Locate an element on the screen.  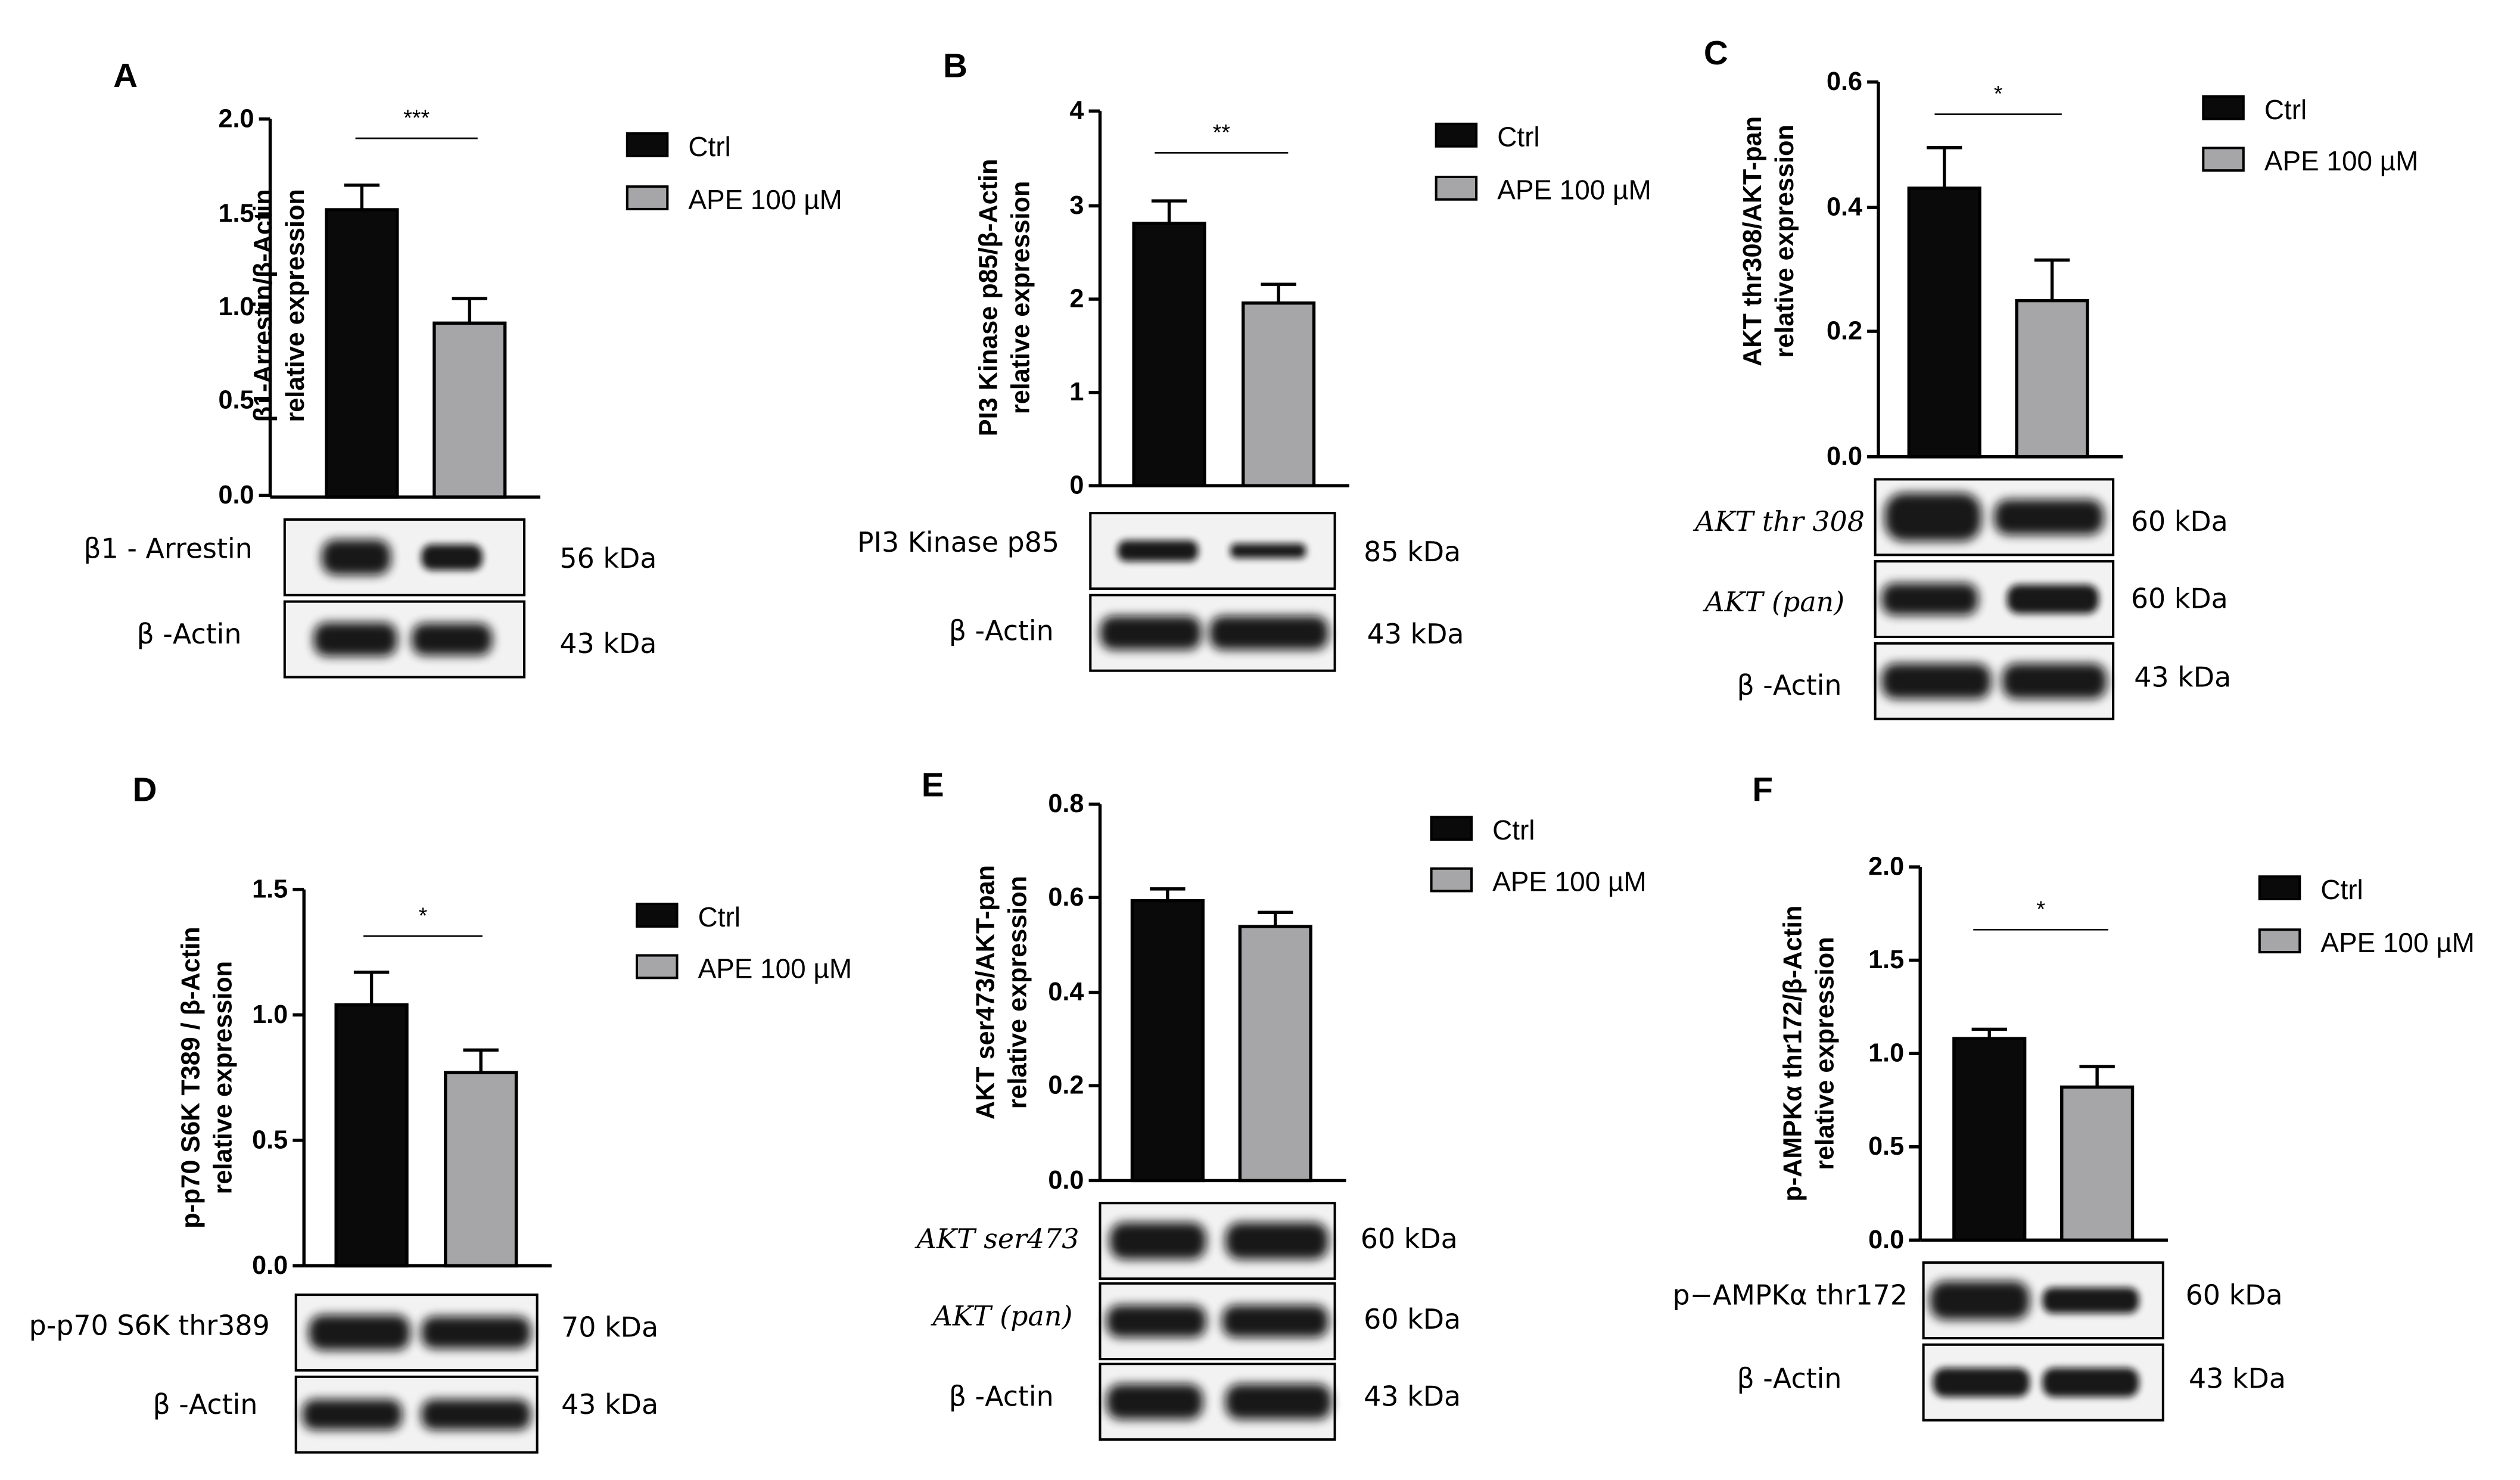
y-axis-label-line1: β1-Arrestin/β-Actin is located at coordinates (263, 305).